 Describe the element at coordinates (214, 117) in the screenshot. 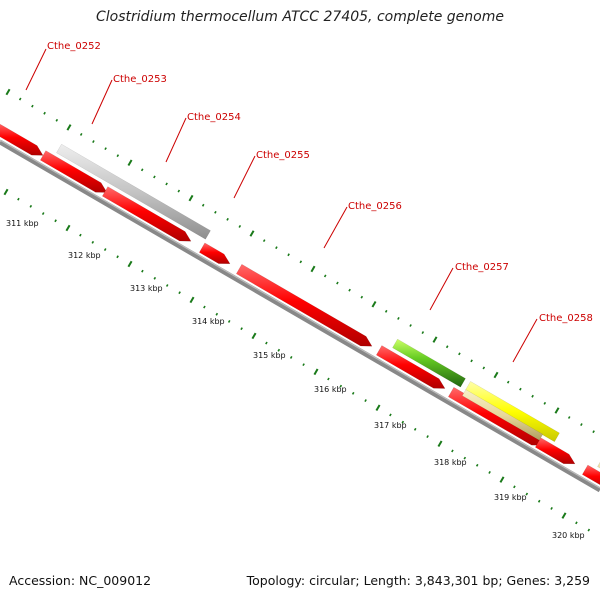

I see `gene-label-cthe-0254: Cthe_0254` at that location.